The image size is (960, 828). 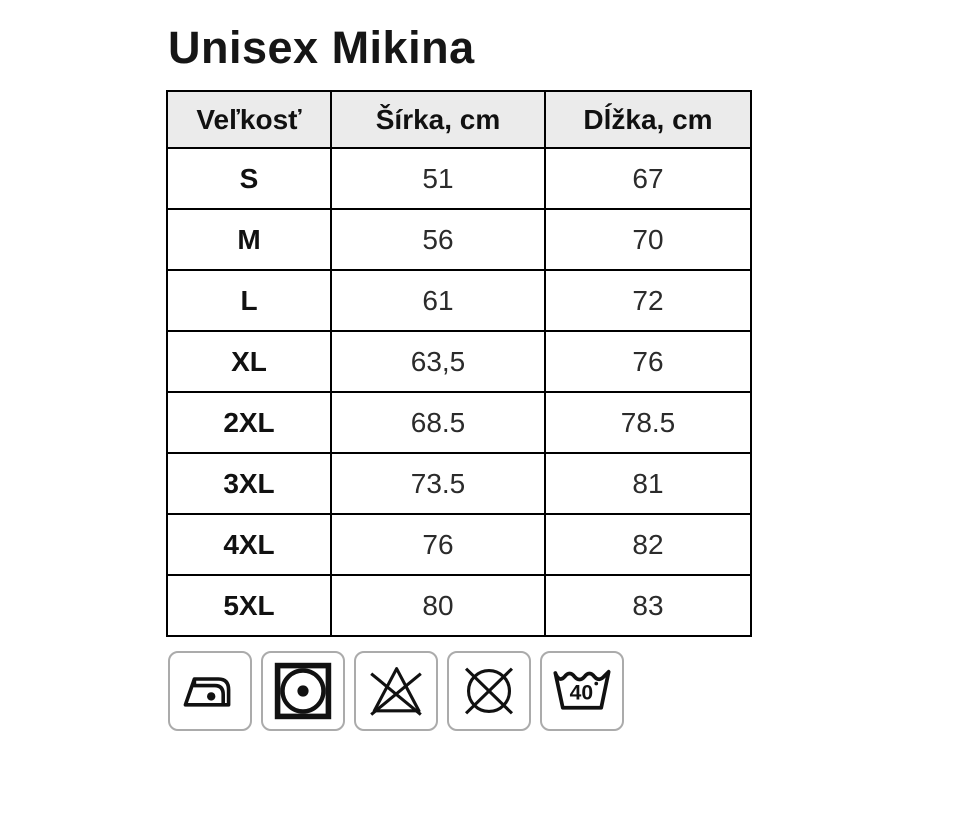 I want to click on length-value: 70, so click(x=648, y=239).